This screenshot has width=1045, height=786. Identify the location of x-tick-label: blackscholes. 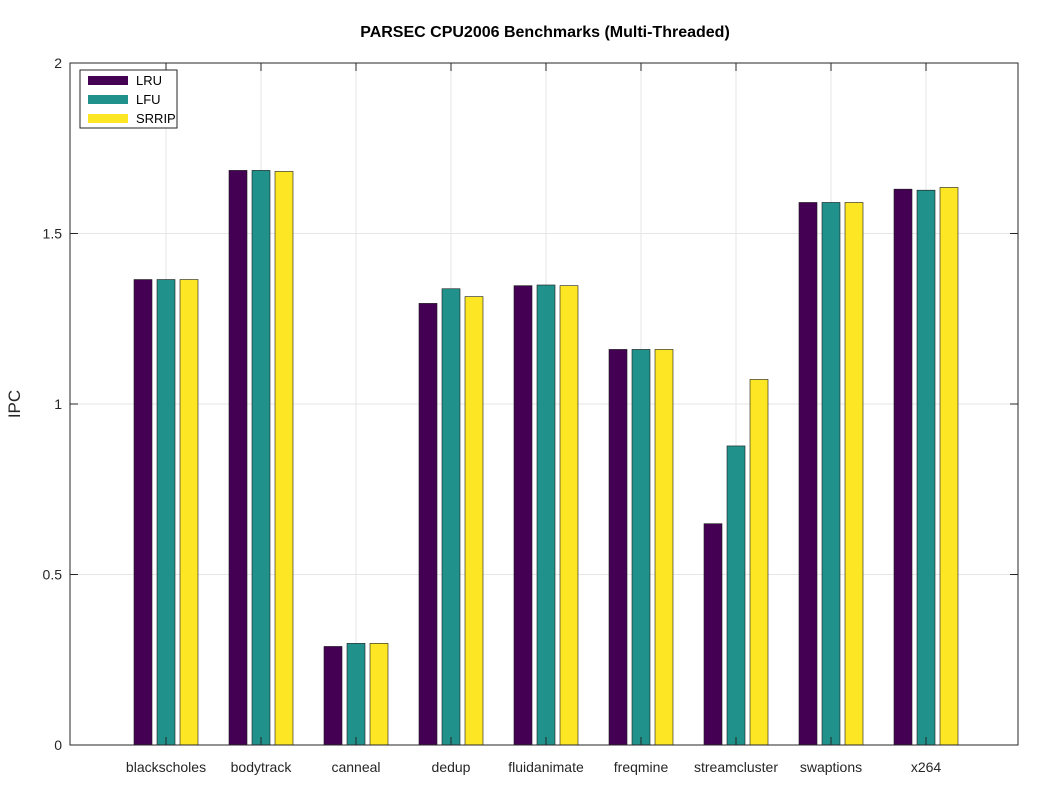
(166, 767).